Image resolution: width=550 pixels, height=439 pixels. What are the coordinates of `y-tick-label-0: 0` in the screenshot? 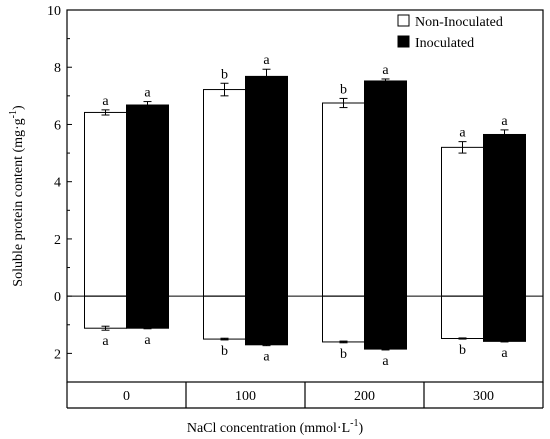 It's located at (57, 297).